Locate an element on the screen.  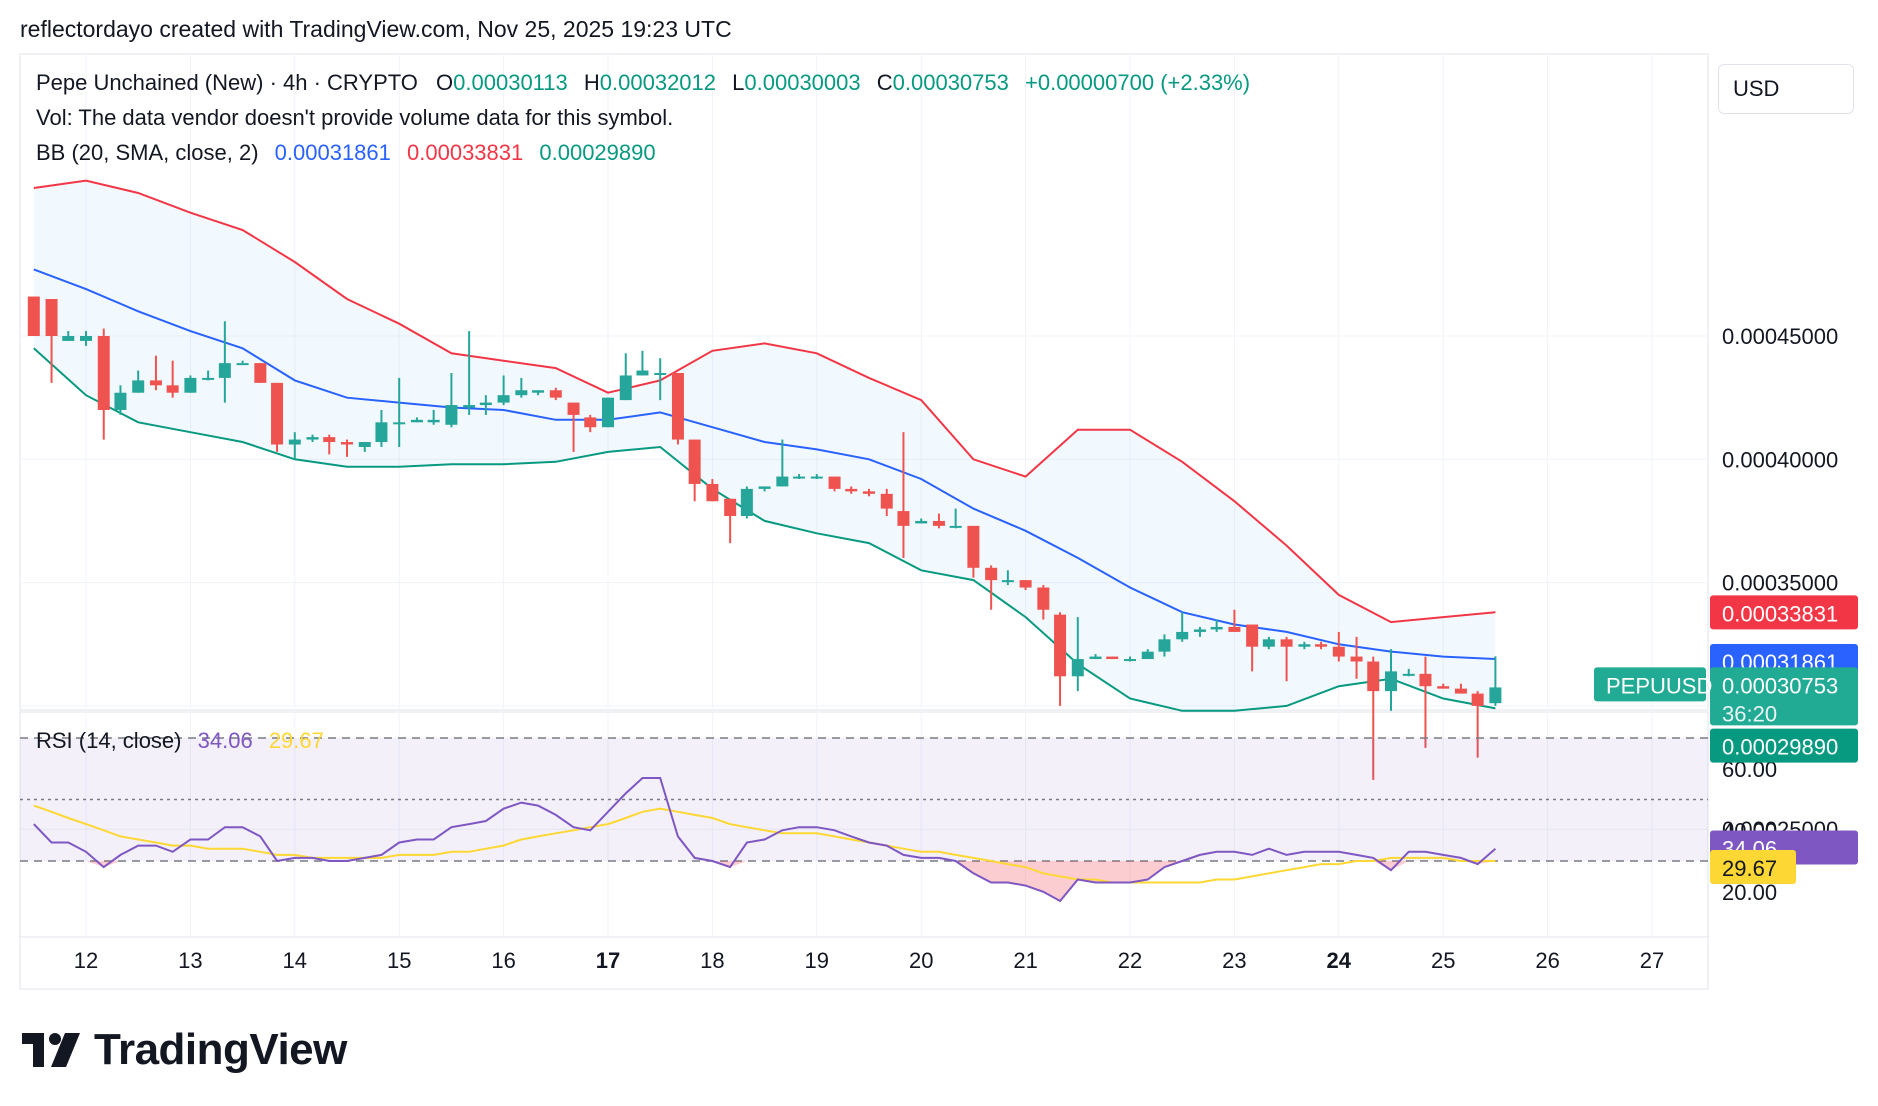
rsi-ma-tag is located at coordinates (1753, 867).